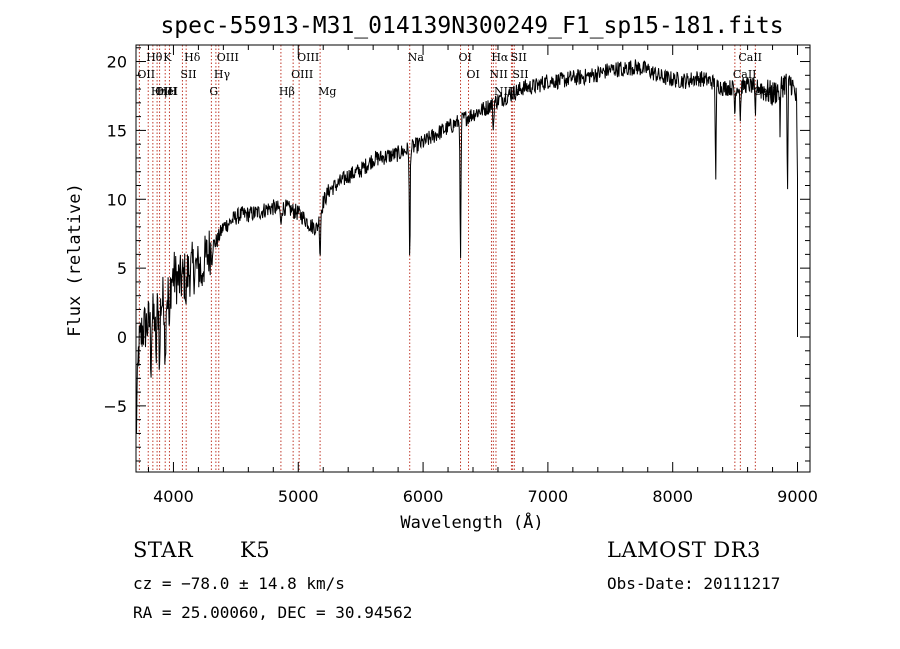  I want to click on line-label: Hγ, so click(222, 74).